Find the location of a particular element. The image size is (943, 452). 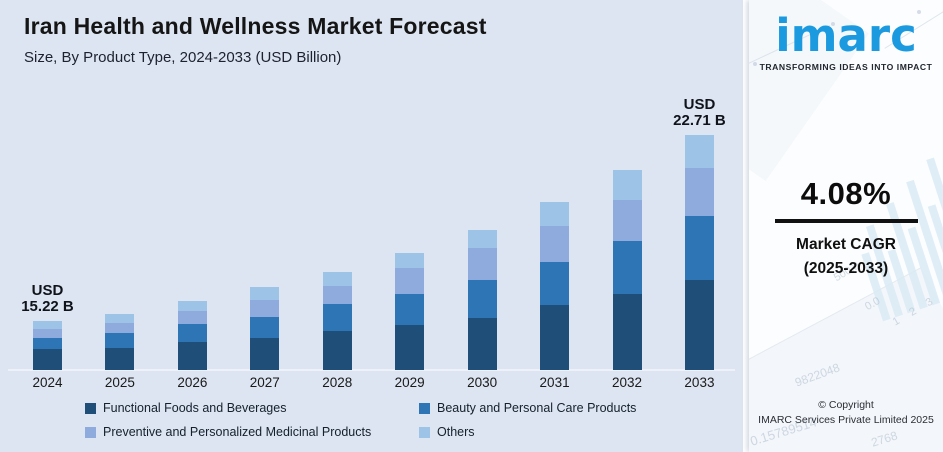

bar-2024 is located at coordinates (47, 345).